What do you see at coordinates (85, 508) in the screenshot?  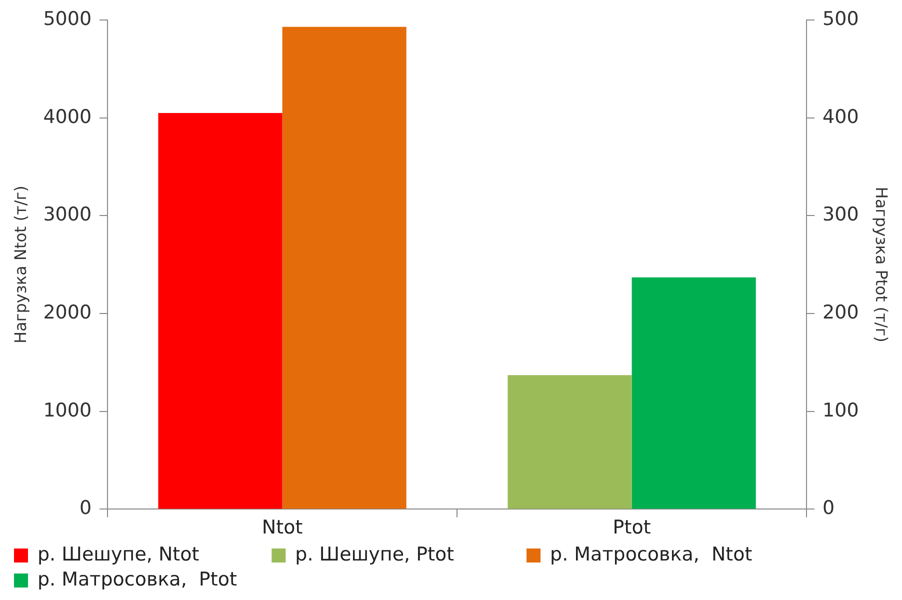 I see `y-tick-label: 0` at bounding box center [85, 508].